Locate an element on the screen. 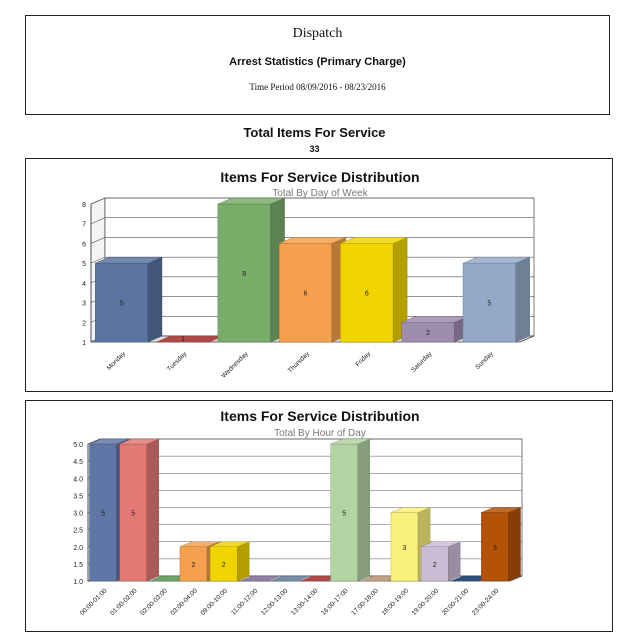 This screenshot has height=640, width=629. x-tick-label: 01:00-02:00 is located at coordinates (124, 602).